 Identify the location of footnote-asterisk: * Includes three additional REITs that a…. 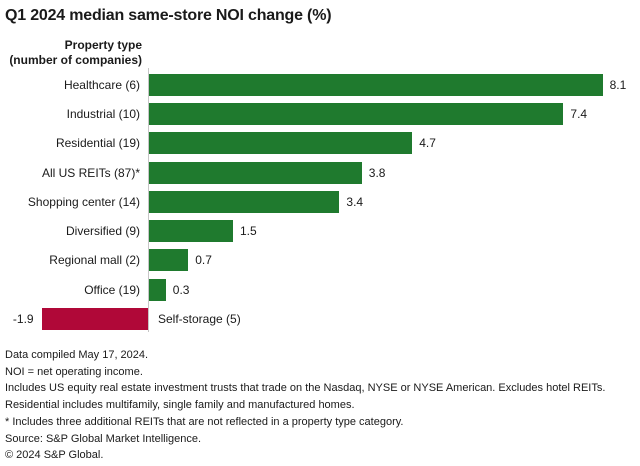
(204, 421).